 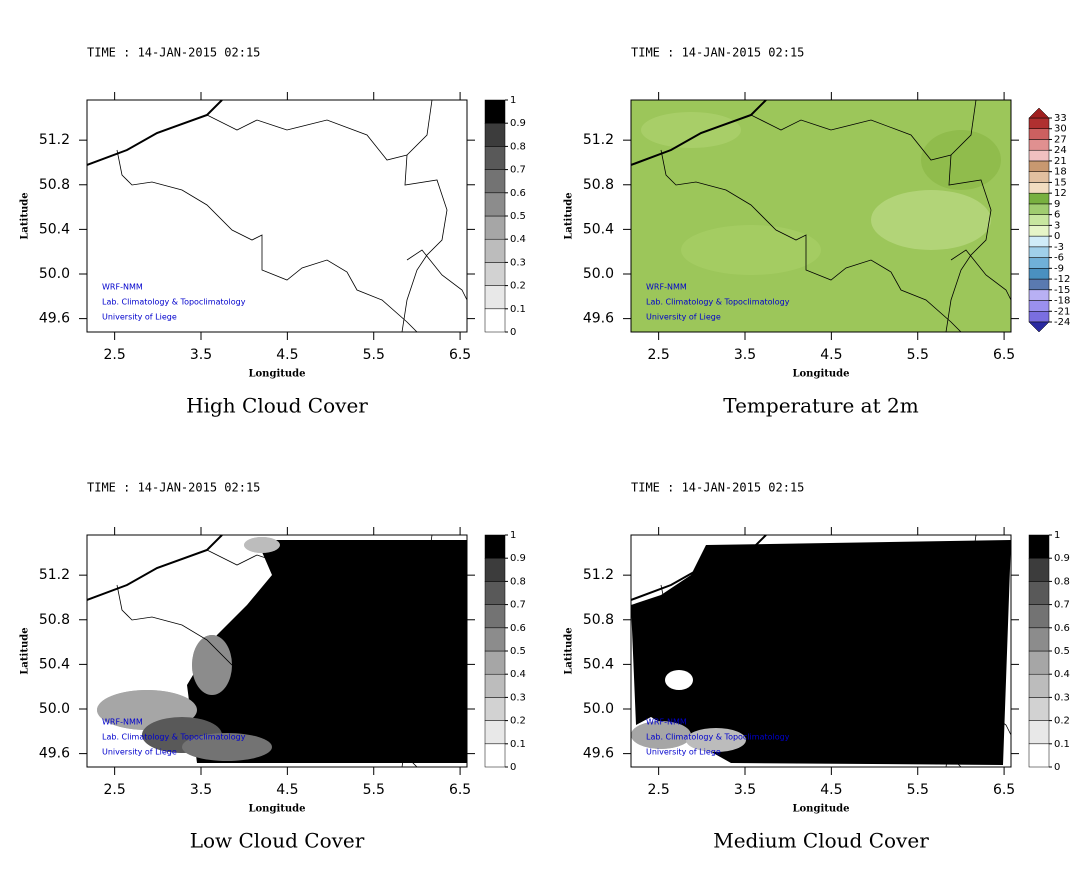 What do you see at coordinates (1059, 247) in the screenshot?
I see `colorbar-label: -3` at bounding box center [1059, 247].